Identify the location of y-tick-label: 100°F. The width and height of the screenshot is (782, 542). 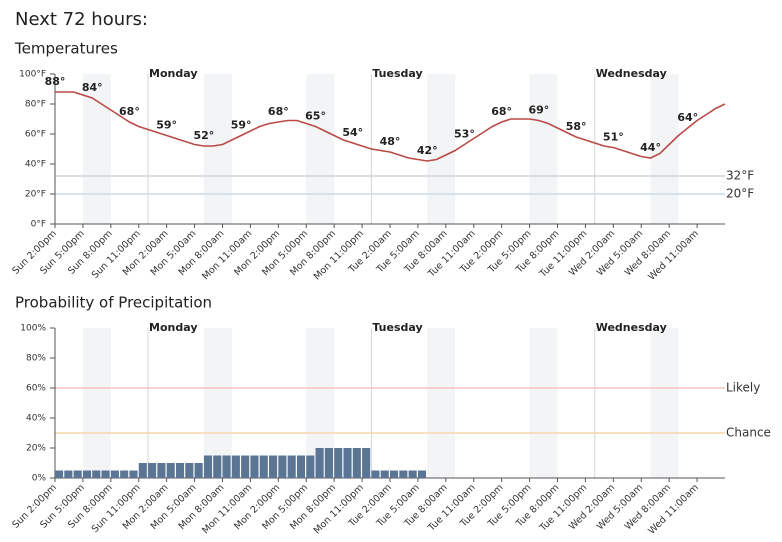
(32, 75).